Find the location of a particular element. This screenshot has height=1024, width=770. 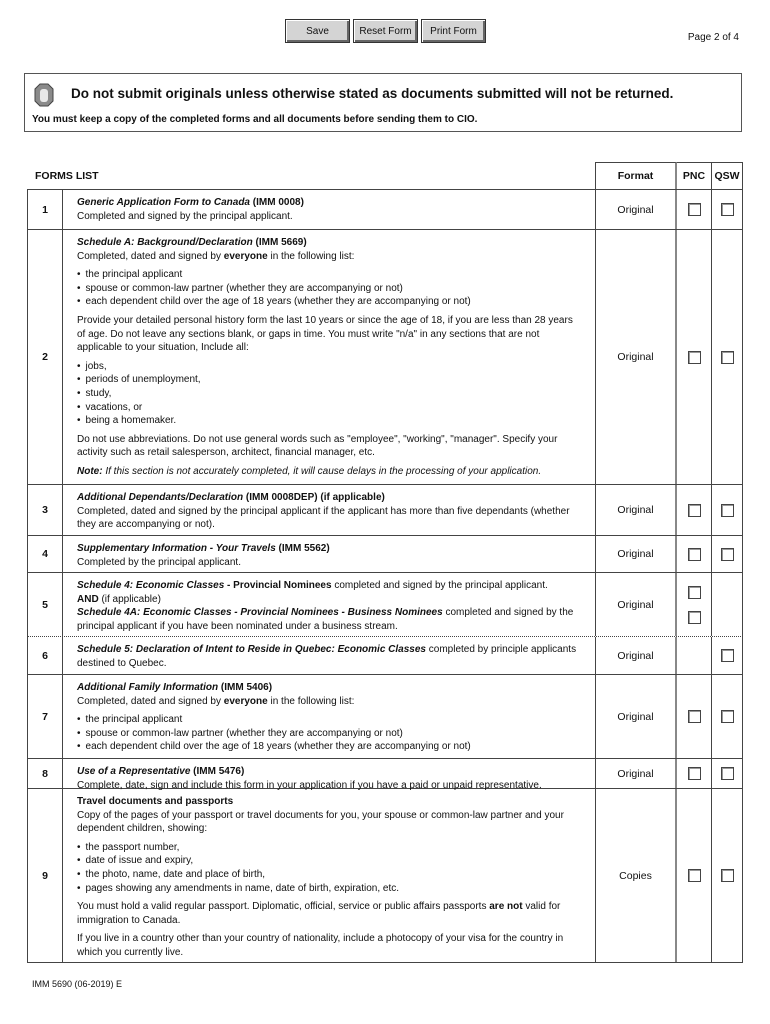

save-button: Save is located at coordinates (317, 31).